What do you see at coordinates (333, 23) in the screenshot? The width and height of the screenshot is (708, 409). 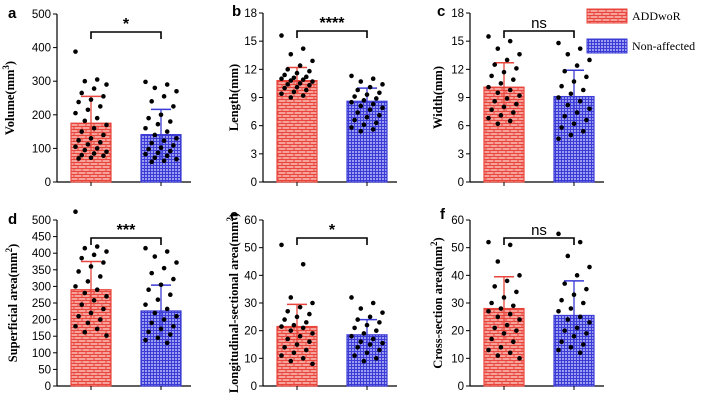 I see `significance-label: ****` at bounding box center [333, 23].